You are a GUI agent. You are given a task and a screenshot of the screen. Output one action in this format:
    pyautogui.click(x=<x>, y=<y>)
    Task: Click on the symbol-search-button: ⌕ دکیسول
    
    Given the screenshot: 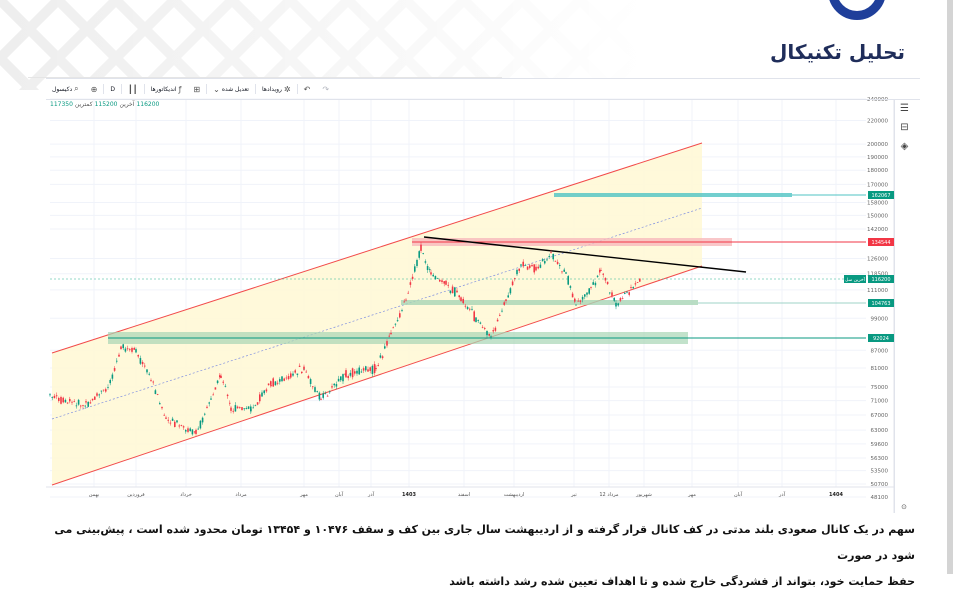 What is the action you would take?
    pyautogui.click(x=65, y=89)
    